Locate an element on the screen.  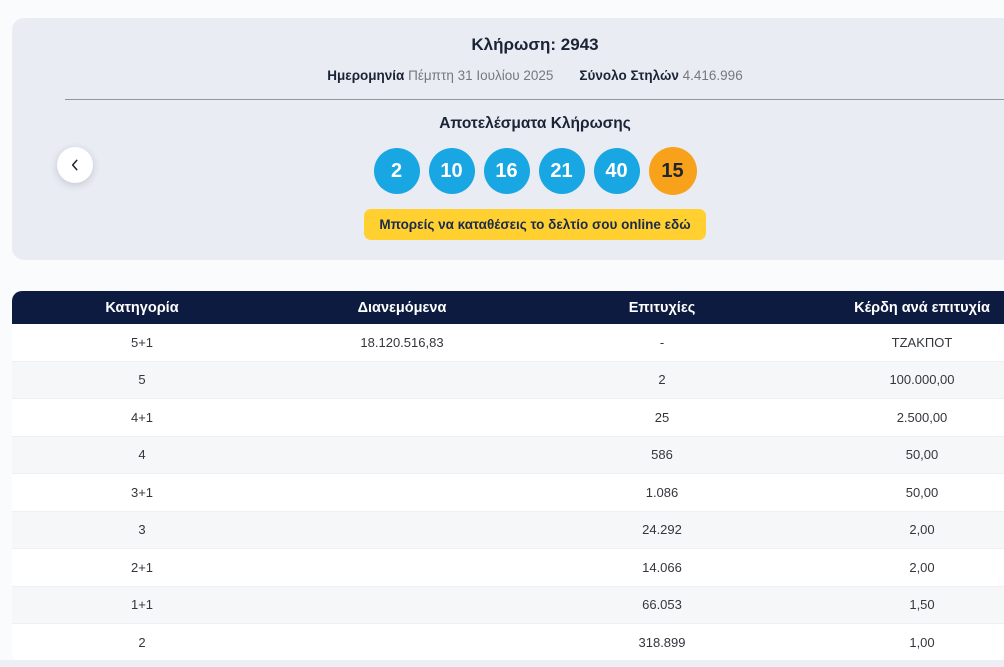
table-cell: 5+1 is located at coordinates (142, 342).